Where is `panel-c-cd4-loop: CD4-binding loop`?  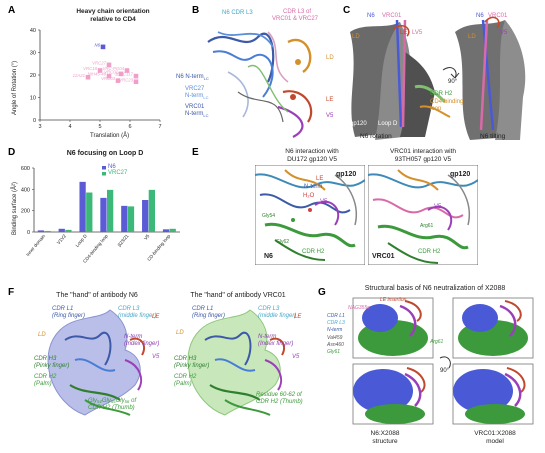
panel-c-cd4-loop: CD4-binding loop is located at coordinates (447, 105).